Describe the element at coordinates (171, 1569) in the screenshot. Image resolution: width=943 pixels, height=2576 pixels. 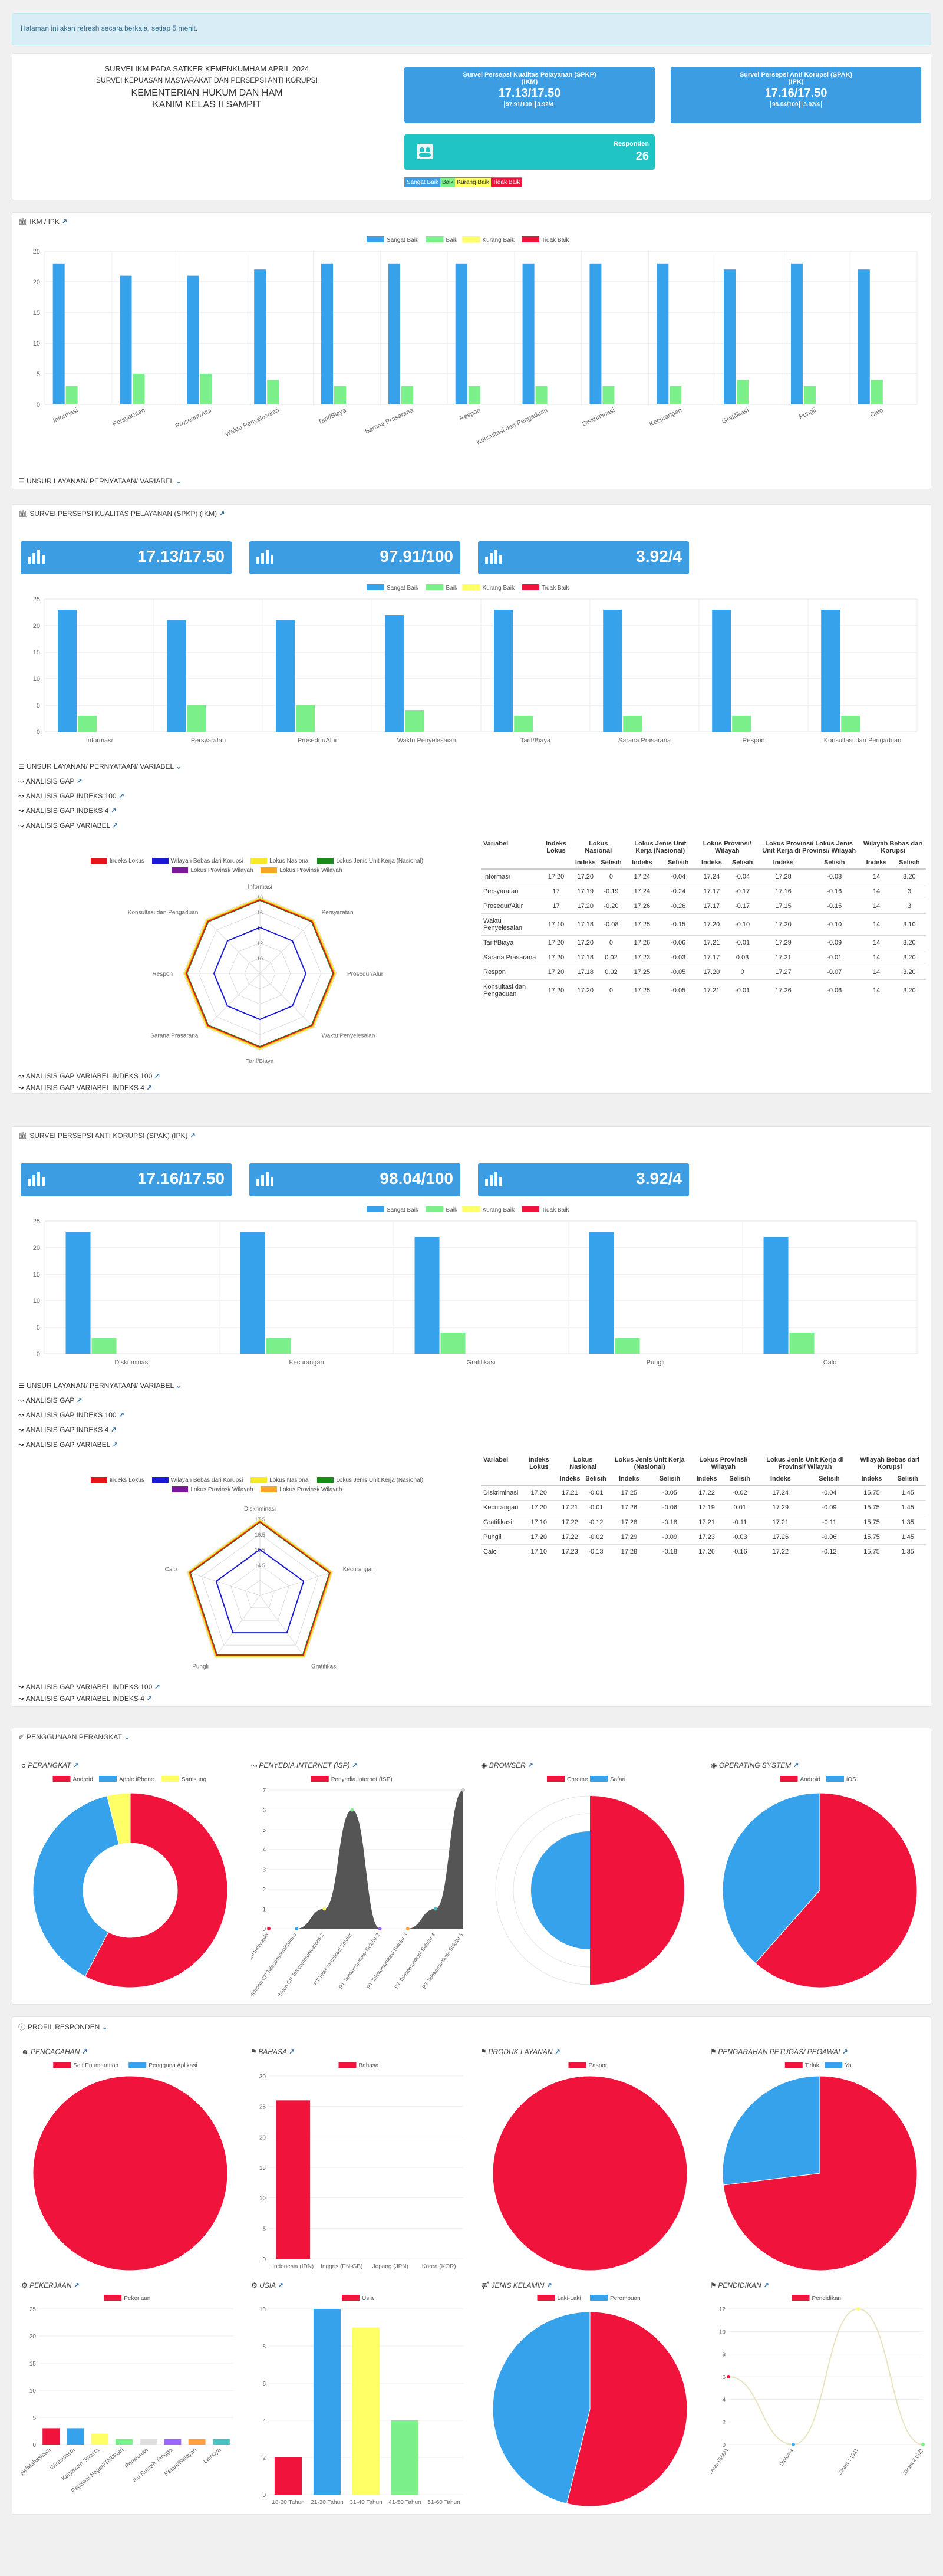
I see `radar-axis-label: Calo` at that location.